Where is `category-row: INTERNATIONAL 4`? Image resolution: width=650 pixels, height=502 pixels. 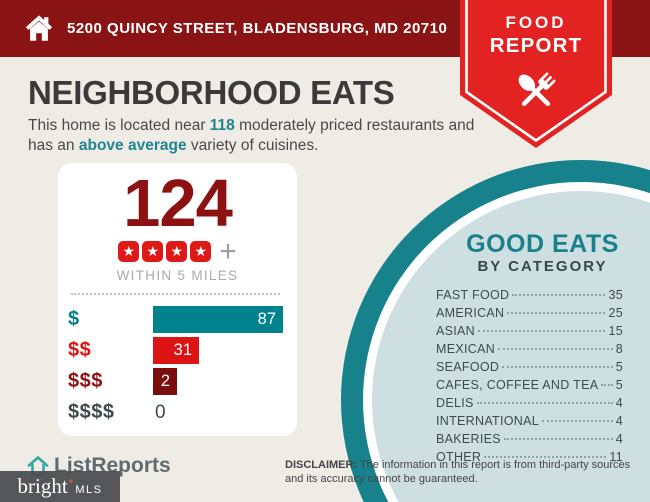
category-row: INTERNATIONAL 4 is located at coordinates (529, 423).